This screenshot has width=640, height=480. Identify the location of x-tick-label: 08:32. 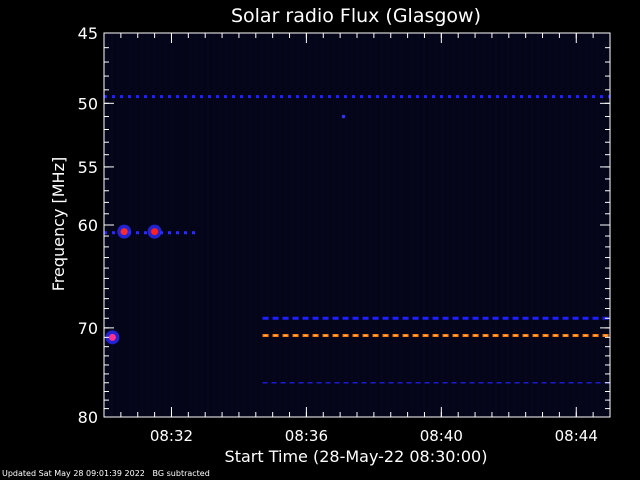
(171, 436).